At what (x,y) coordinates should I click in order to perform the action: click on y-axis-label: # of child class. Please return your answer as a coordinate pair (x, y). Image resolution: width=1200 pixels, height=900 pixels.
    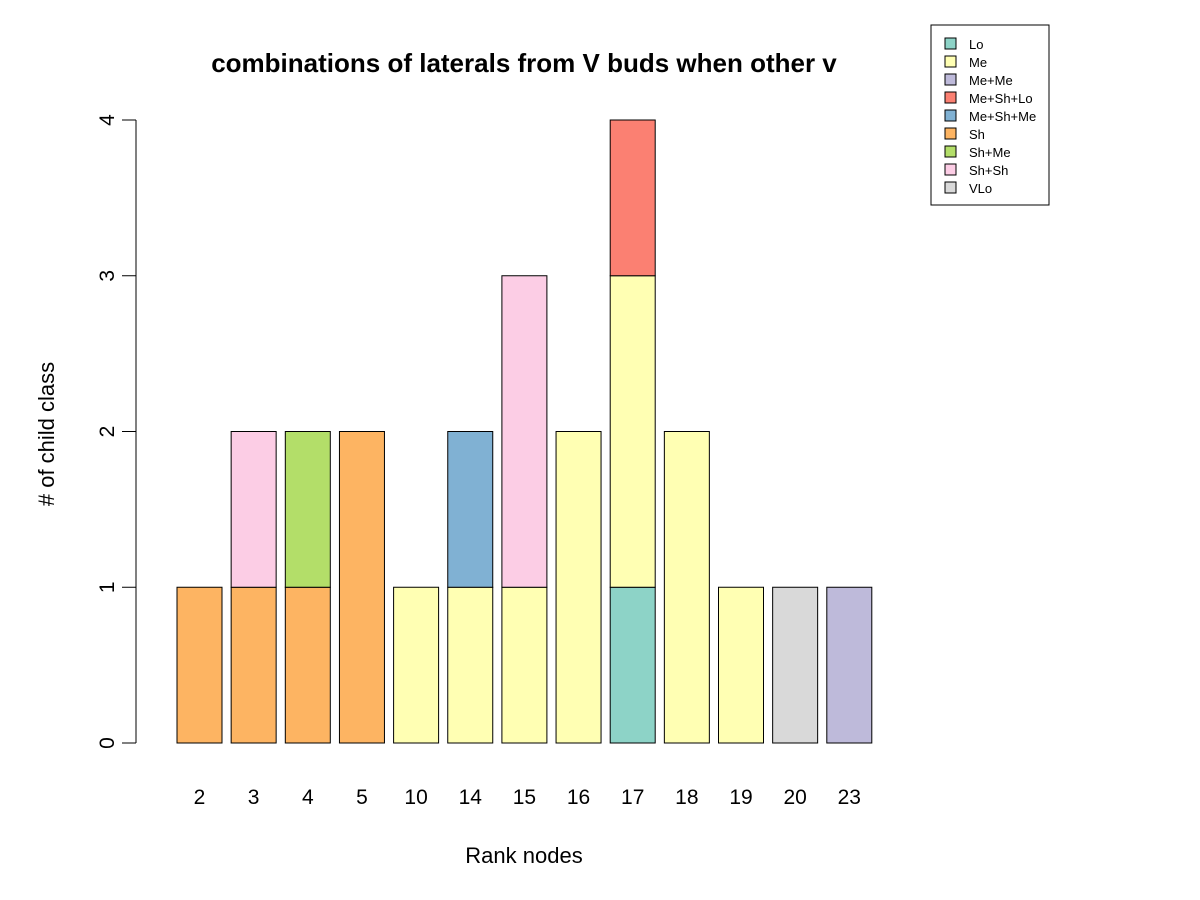
    Looking at the image, I should click on (46, 434).